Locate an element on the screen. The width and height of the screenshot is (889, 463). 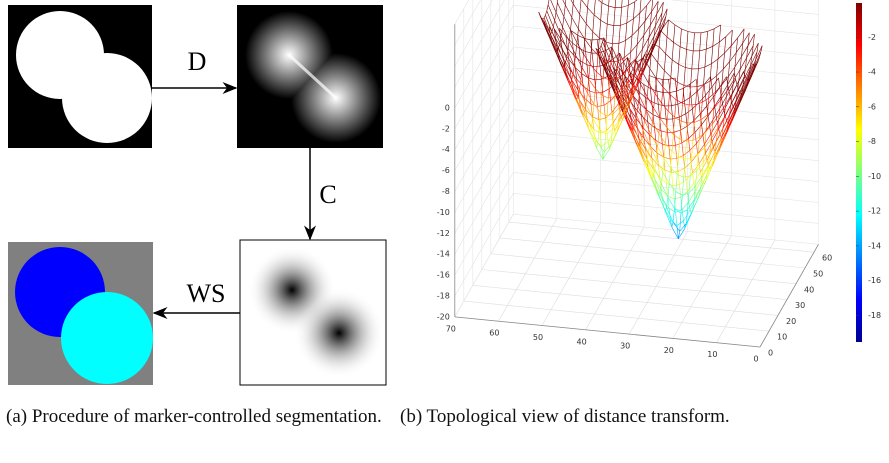
step-label: D is located at coordinates (197, 61).